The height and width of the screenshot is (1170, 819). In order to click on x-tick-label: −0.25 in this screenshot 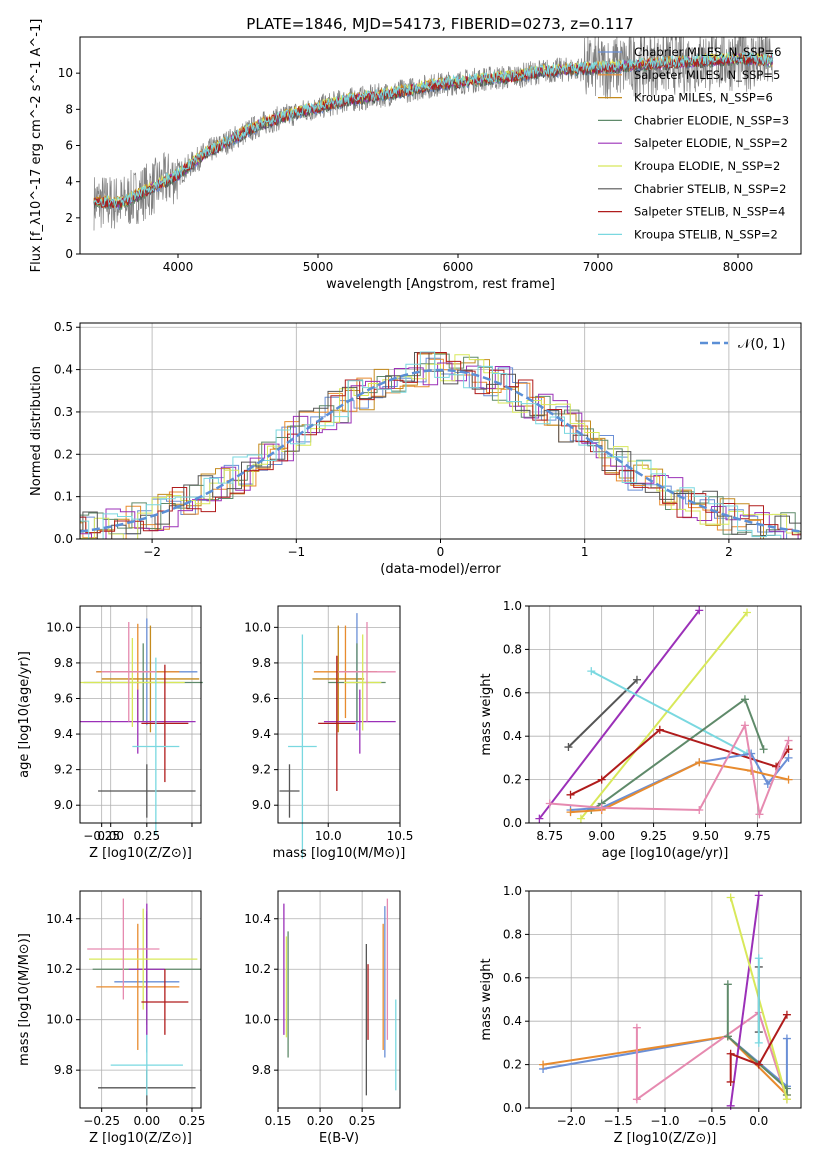, I will do `click(101, 836)`.